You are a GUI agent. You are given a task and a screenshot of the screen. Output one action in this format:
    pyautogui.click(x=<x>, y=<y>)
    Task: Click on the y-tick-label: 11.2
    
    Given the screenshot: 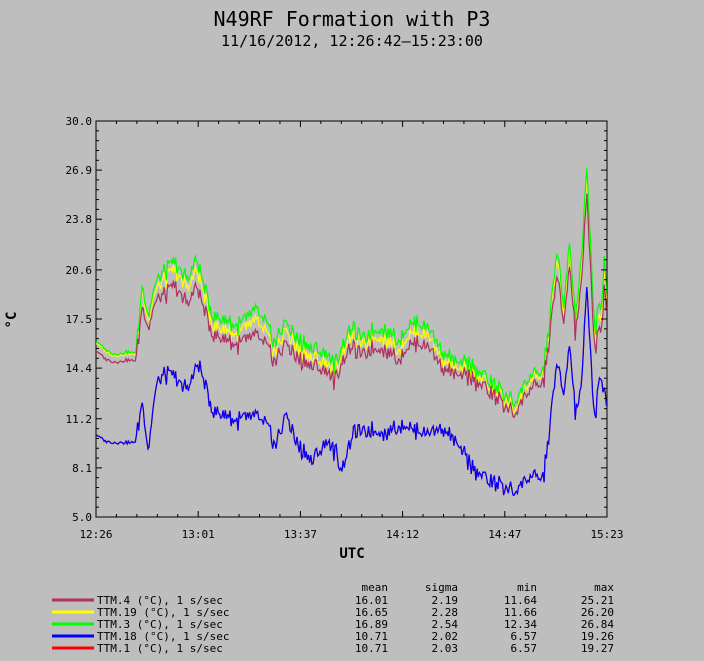 What is the action you would take?
    pyautogui.click(x=79, y=419)
    